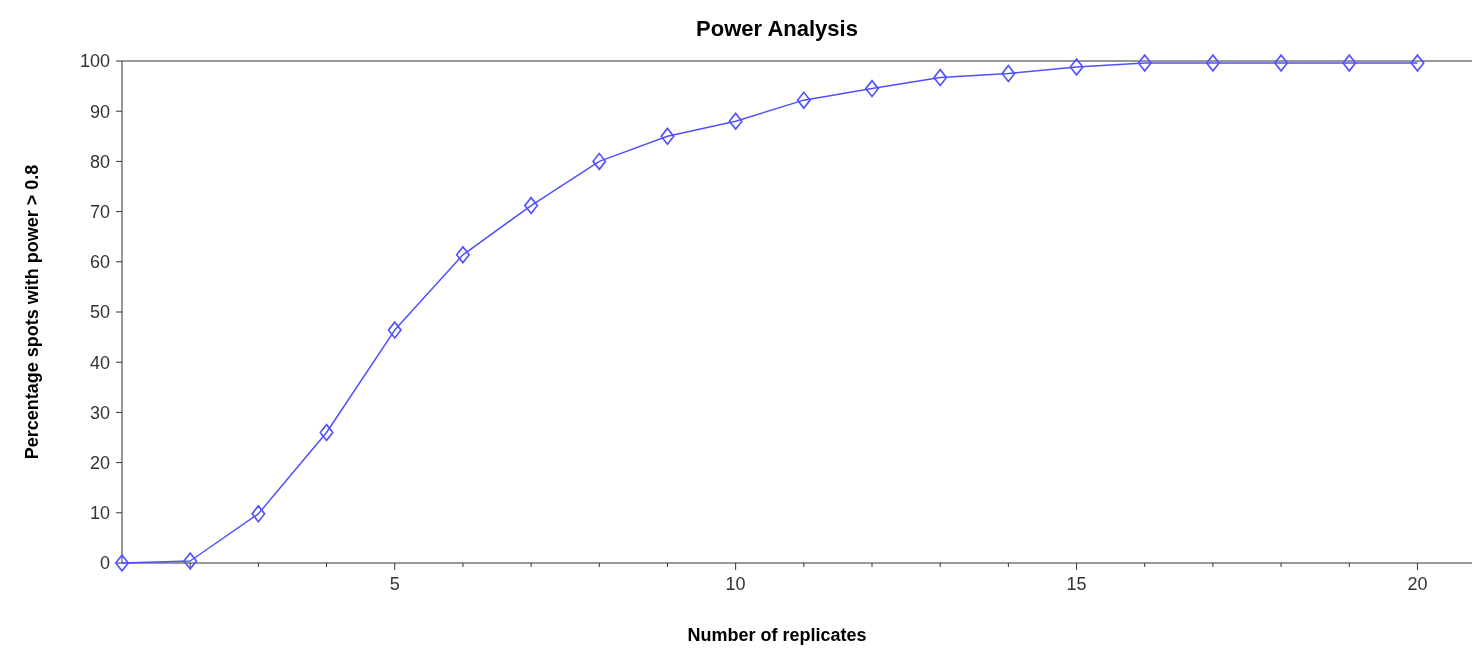 This screenshot has width=1480, height=657. I want to click on y-tick-label: 90, so click(99, 111).